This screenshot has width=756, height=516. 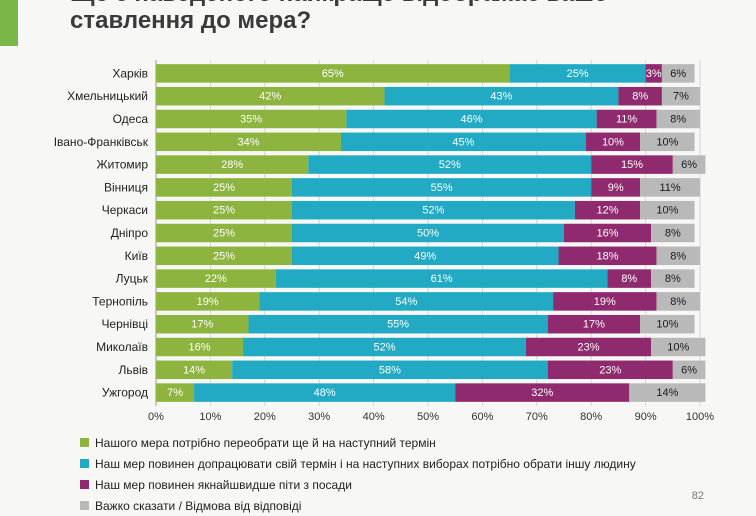 I want to click on data-label: 61%, so click(x=442, y=279).